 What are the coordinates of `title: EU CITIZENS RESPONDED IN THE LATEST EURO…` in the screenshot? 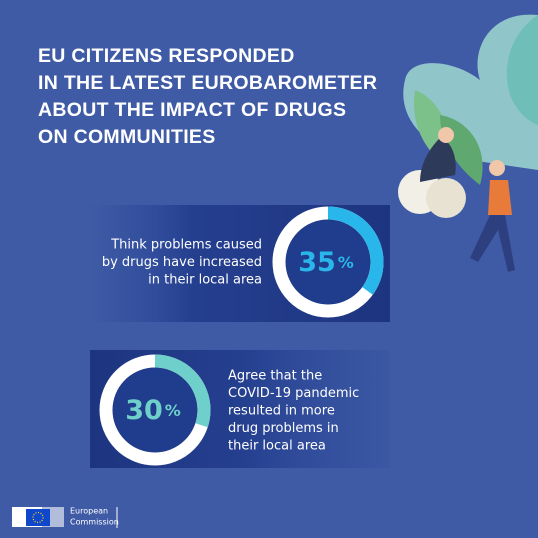 It's located at (207, 96).